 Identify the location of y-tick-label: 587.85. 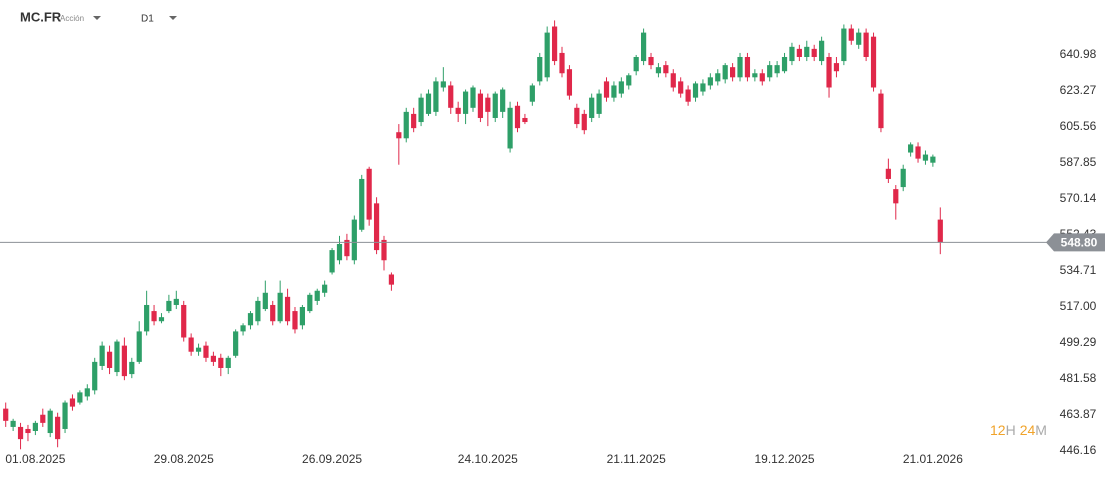
(1078, 162).